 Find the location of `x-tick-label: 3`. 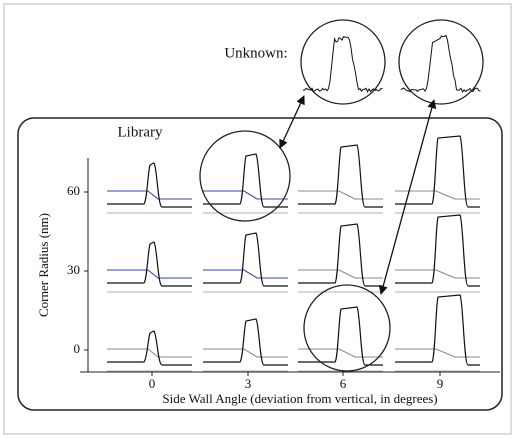

x-tick-label: 3 is located at coordinates (248, 383).